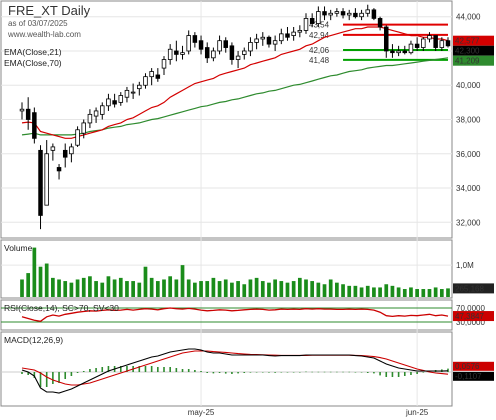 The height and width of the screenshot is (420, 496). What do you see at coordinates (469, 316) in the screenshot?
I see `rsi-last-value: 47,3847` at bounding box center [469, 316].